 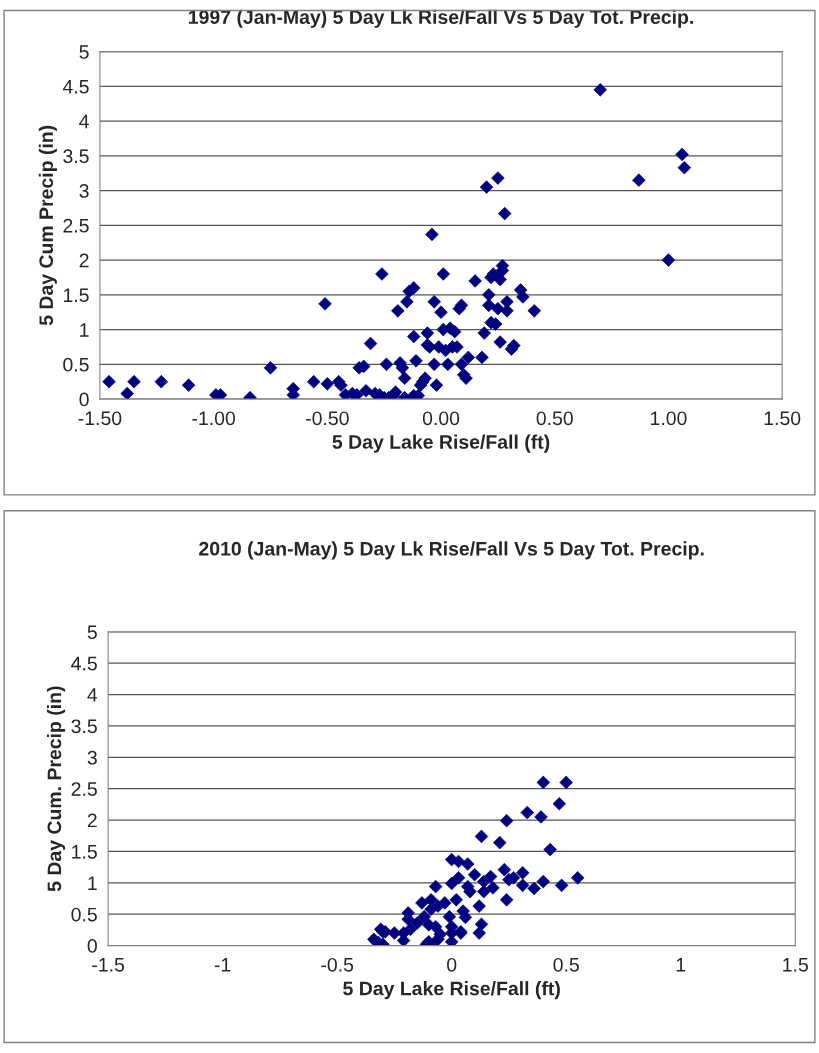 What do you see at coordinates (56, 789) in the screenshot?
I see `y-axis-title: 5 Day Cum. Precip (in)` at bounding box center [56, 789].